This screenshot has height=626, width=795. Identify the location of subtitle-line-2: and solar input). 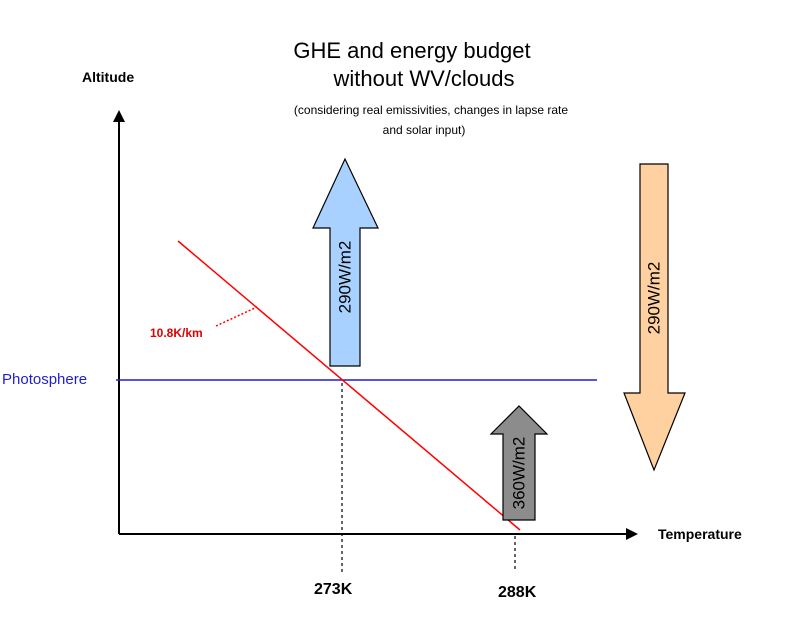
(424, 130).